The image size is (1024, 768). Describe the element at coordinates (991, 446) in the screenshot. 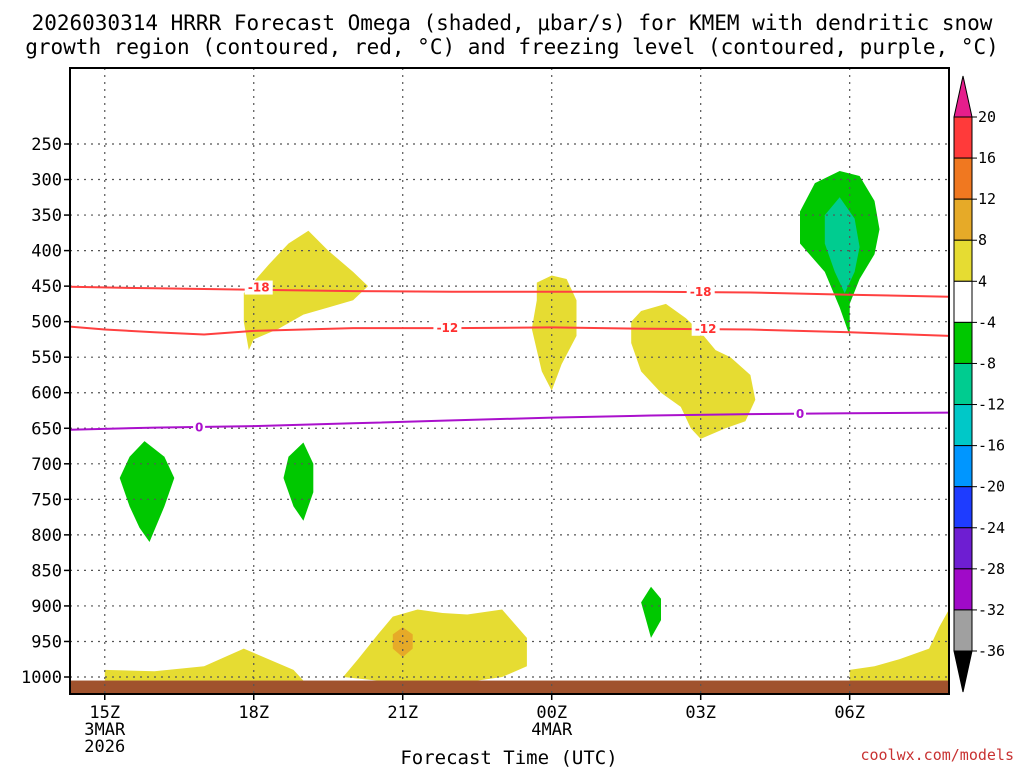

I see `colorbar-tick-label: -16` at that location.